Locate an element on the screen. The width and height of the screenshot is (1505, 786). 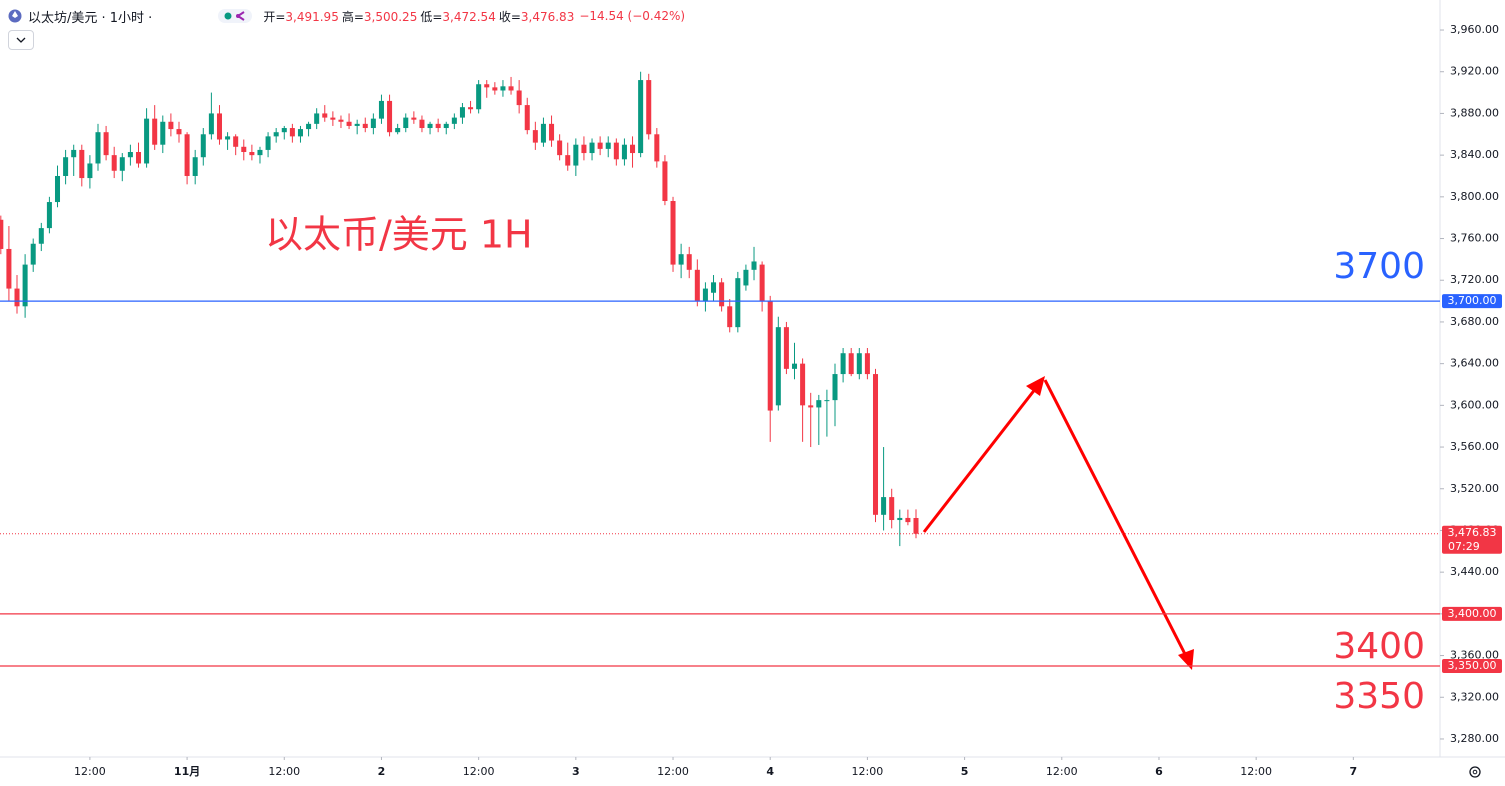
arrow-down is located at coordinates (1115, 518).